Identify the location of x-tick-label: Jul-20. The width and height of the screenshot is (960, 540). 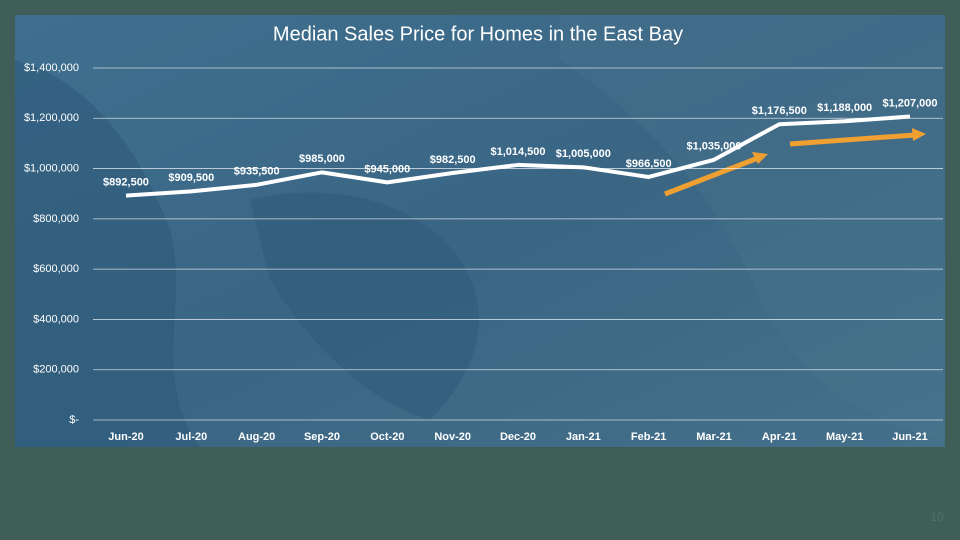
(191, 437).